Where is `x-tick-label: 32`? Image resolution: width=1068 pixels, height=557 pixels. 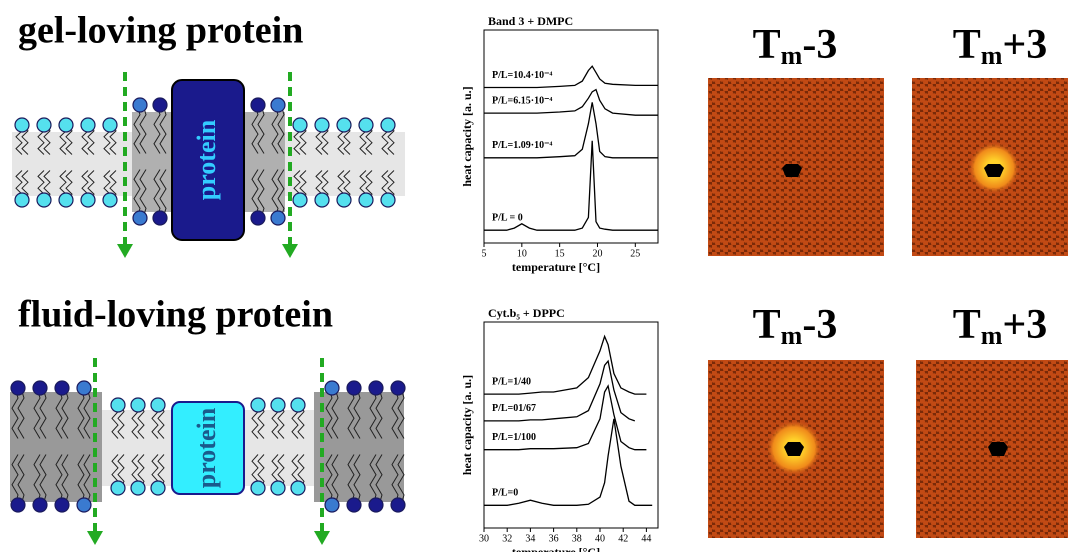 x-tick-label: 32 is located at coordinates (507, 538).